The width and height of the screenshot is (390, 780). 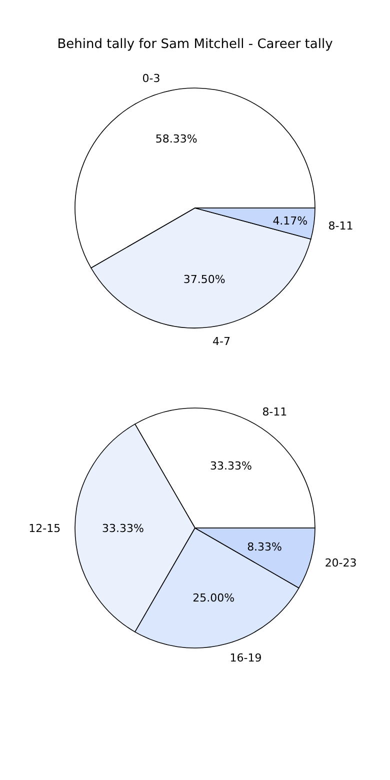 I want to click on slice-label: 4-7, so click(x=221, y=341).